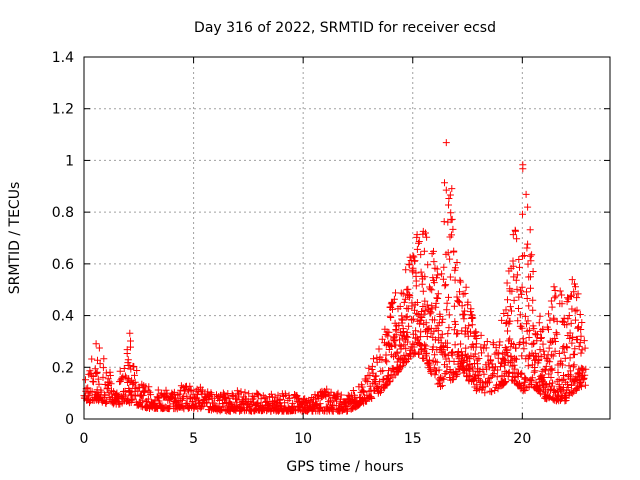 The height and width of the screenshot is (480, 640). What do you see at coordinates (522, 439) in the screenshot?
I see `x-tick-label: 20` at bounding box center [522, 439].